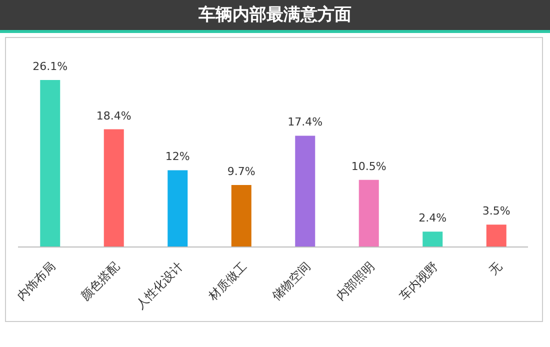 The width and height of the screenshot is (550, 347). Describe the element at coordinates (50, 67) in the screenshot. I see `data-label: 26.1%` at that location.